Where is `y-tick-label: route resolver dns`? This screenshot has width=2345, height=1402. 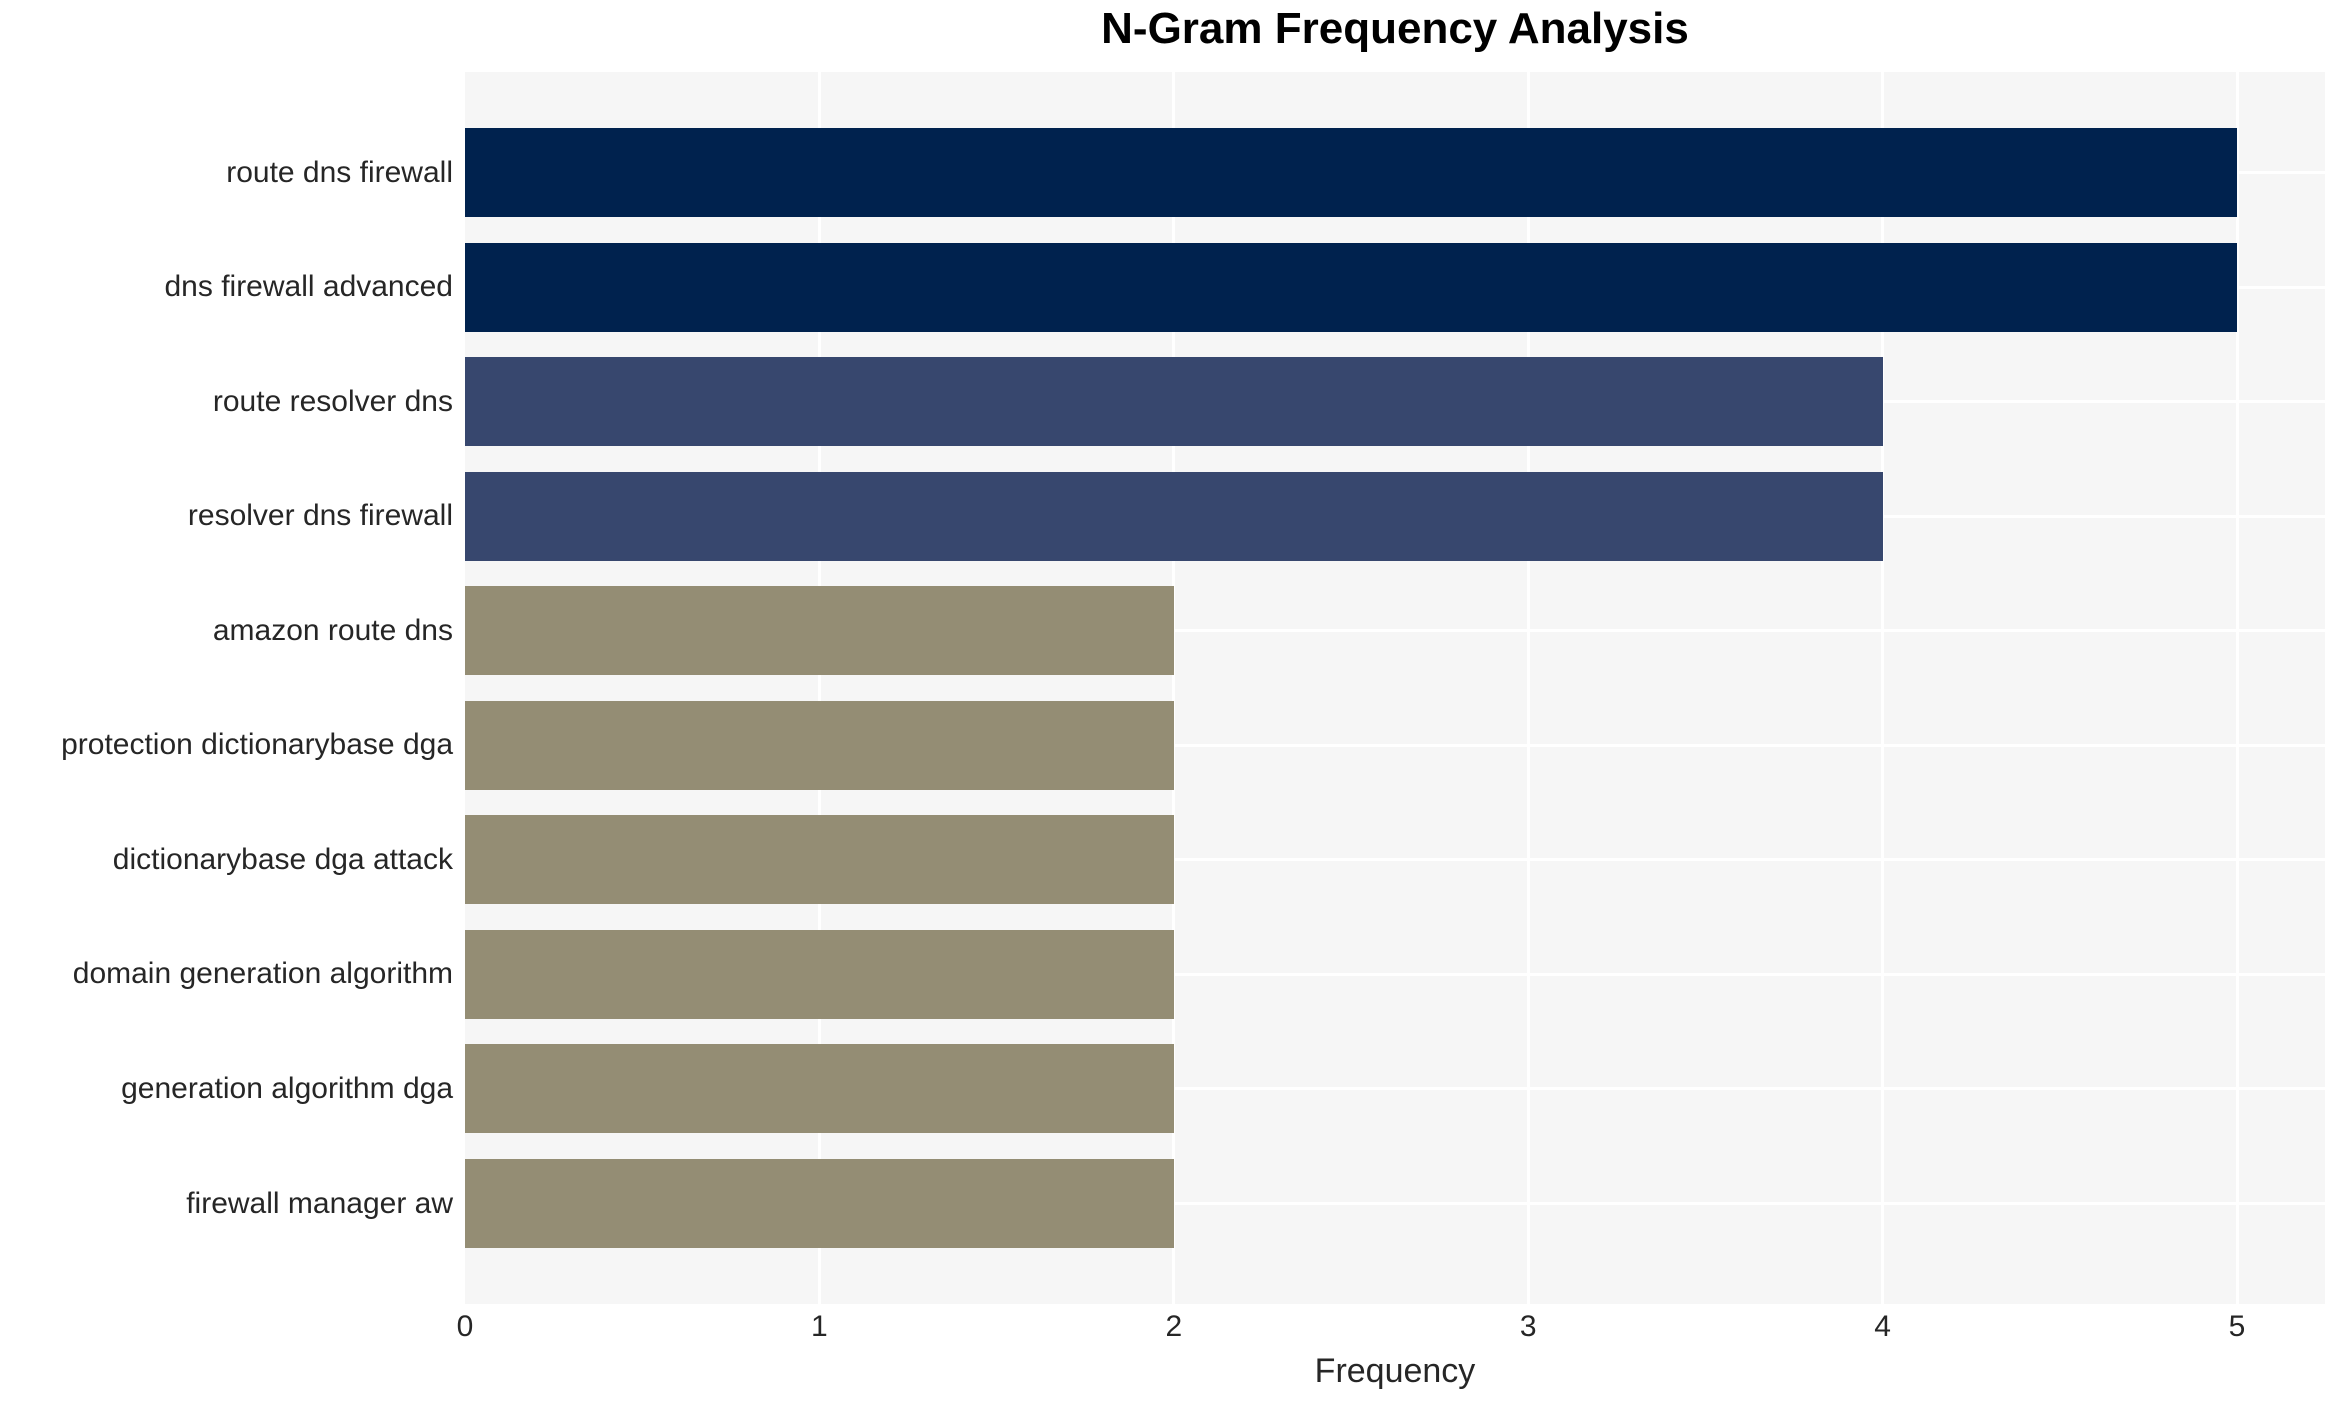
y-tick-label: route resolver dns is located at coordinates (332, 401).